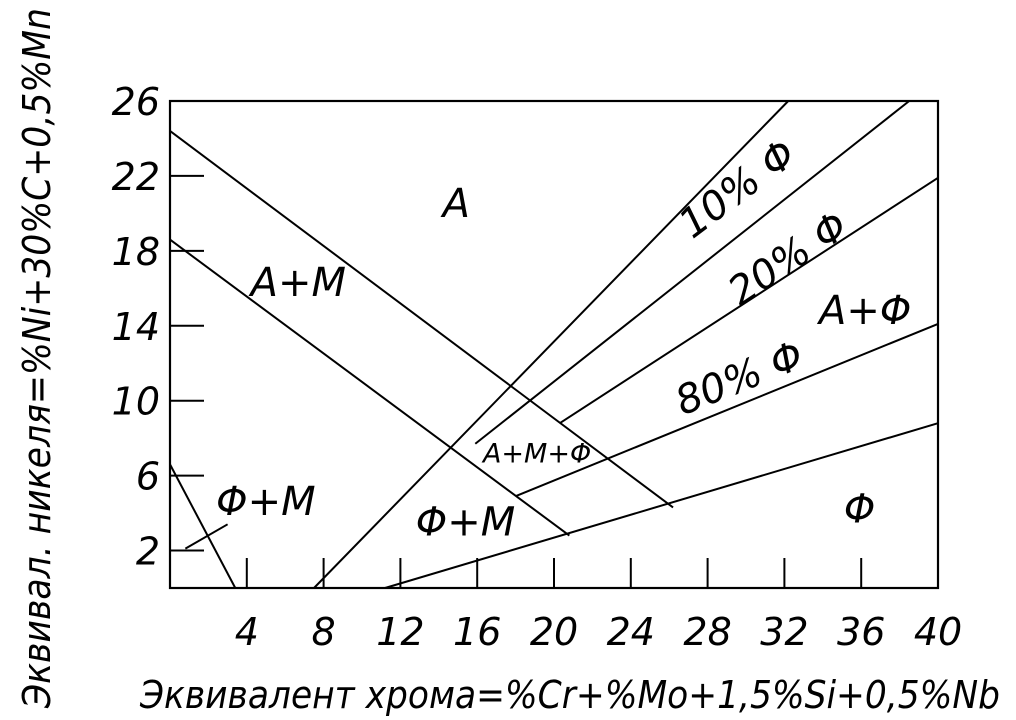 This screenshot has height=720, width=1016. Describe the element at coordinates (400, 632) in the screenshot. I see `x-tick-label: 12` at that location.